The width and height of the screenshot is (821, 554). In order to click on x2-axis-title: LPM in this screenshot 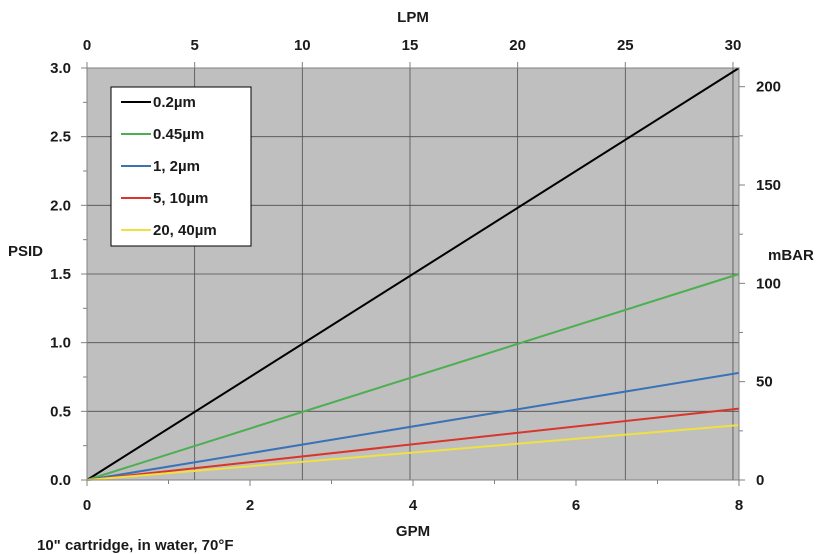, I will do `click(413, 17)`.